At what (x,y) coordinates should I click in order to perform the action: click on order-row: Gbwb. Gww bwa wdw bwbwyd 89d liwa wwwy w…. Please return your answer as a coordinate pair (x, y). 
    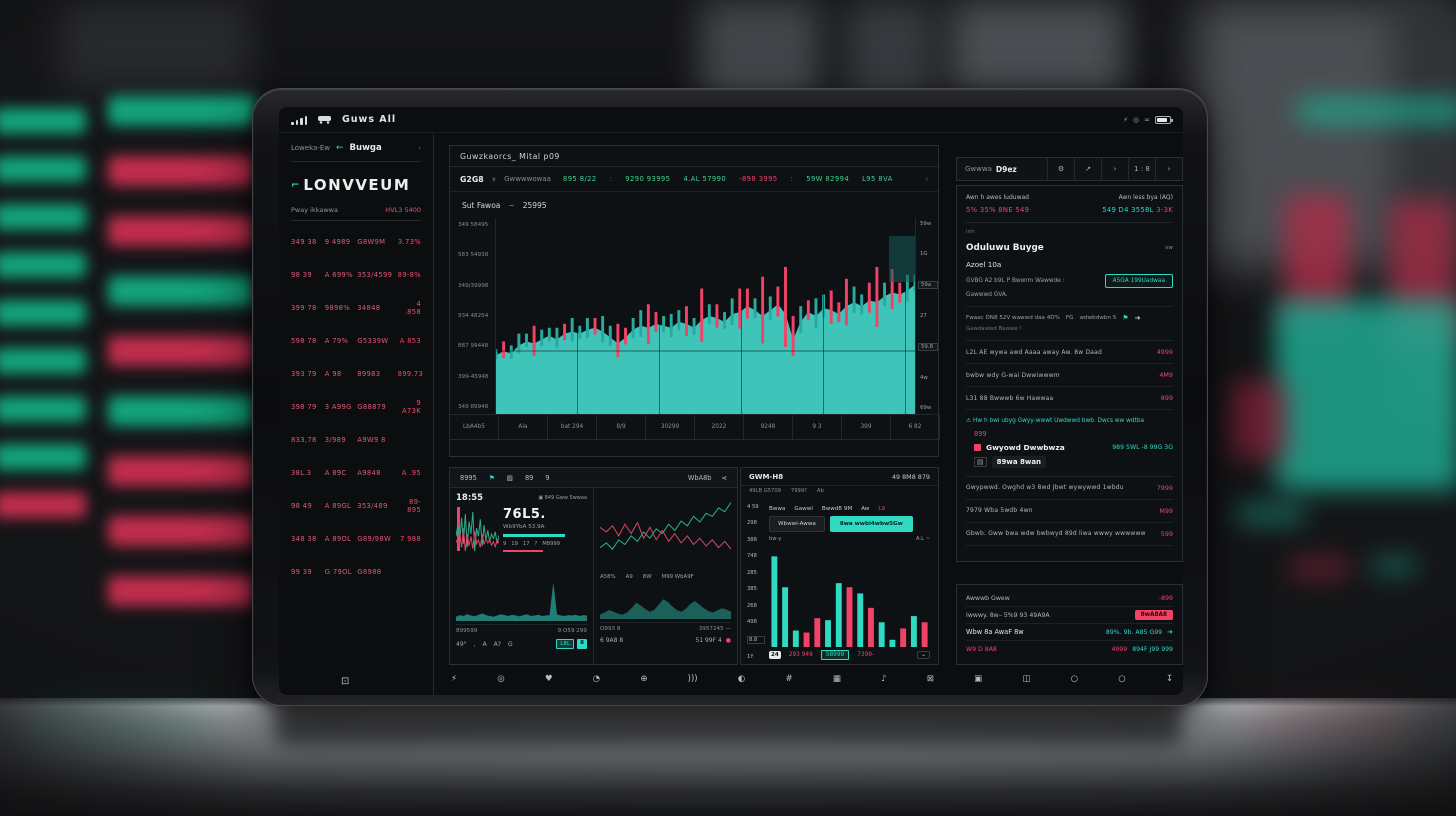
    Looking at the image, I should click on (1069, 534).